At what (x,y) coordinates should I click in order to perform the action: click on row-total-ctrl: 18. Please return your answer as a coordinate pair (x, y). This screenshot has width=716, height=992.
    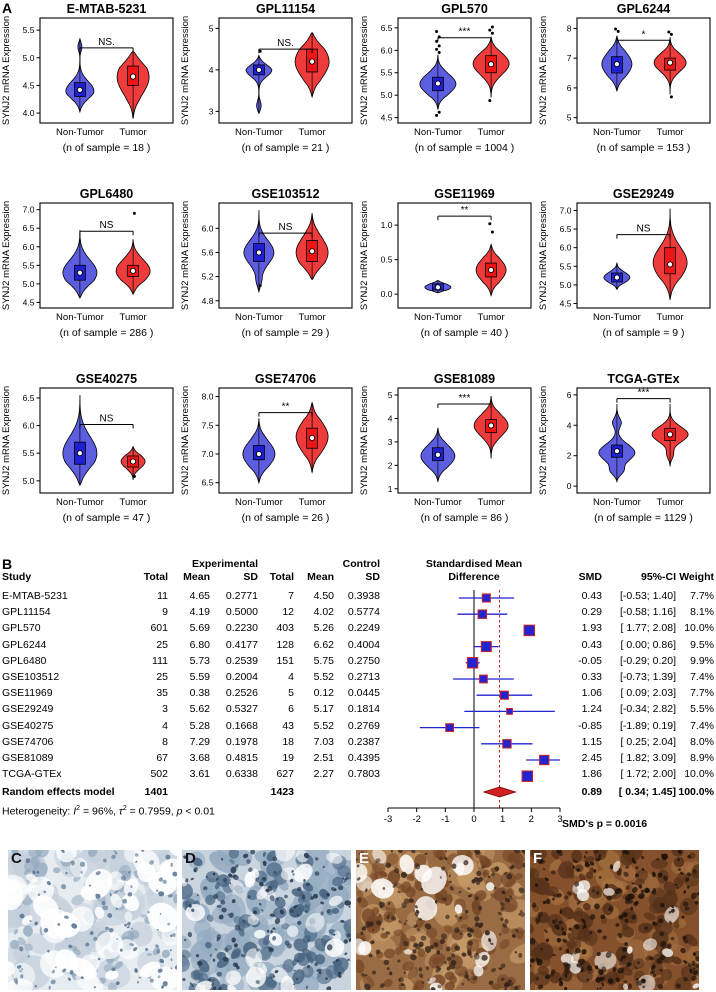
    Looking at the image, I should click on (288, 741).